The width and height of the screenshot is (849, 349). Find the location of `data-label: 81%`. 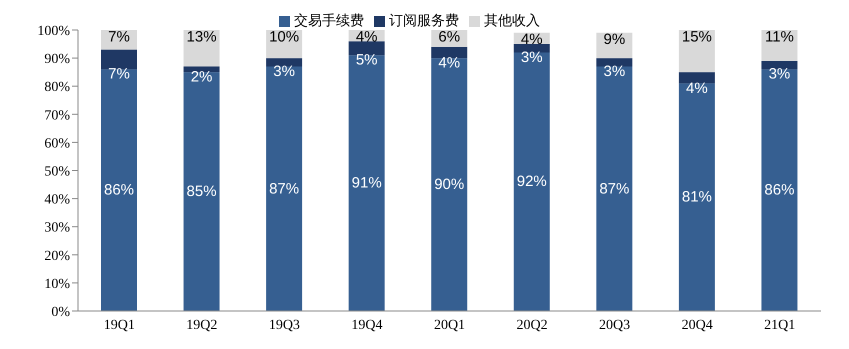

data-label: 81% is located at coordinates (697, 197).